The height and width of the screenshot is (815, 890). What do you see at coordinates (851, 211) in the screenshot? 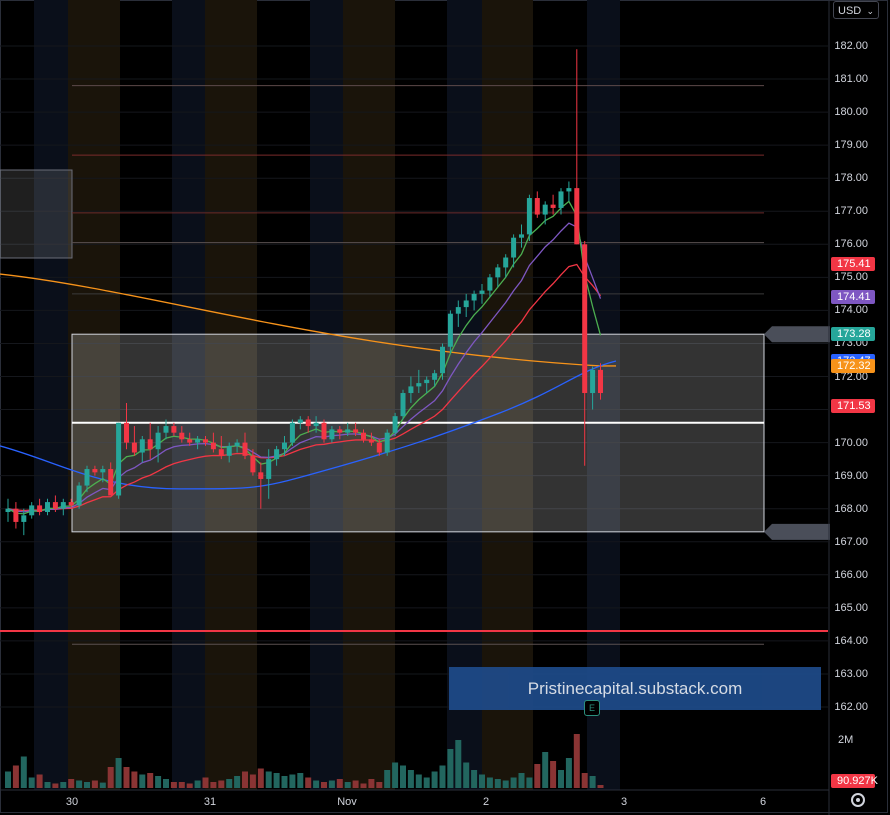
I see `price-tick-label: 177.00` at bounding box center [851, 211].